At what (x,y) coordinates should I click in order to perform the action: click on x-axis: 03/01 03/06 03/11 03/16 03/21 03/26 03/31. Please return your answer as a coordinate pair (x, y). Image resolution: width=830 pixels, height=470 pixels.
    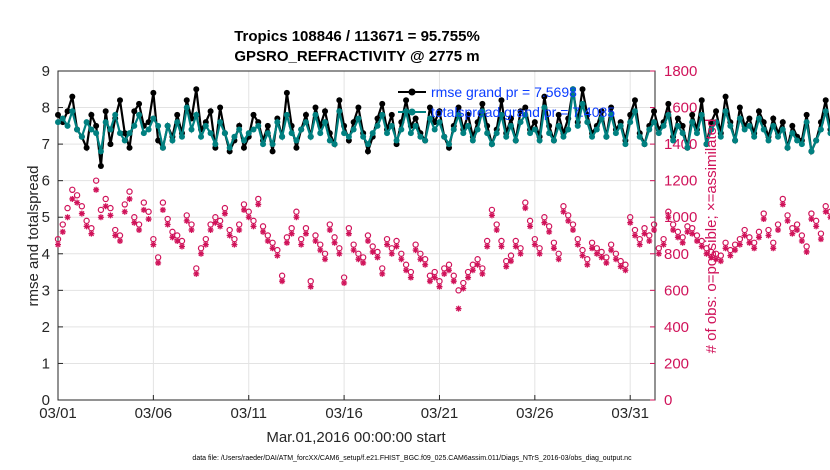
    Looking at the image, I should click on (344, 408).